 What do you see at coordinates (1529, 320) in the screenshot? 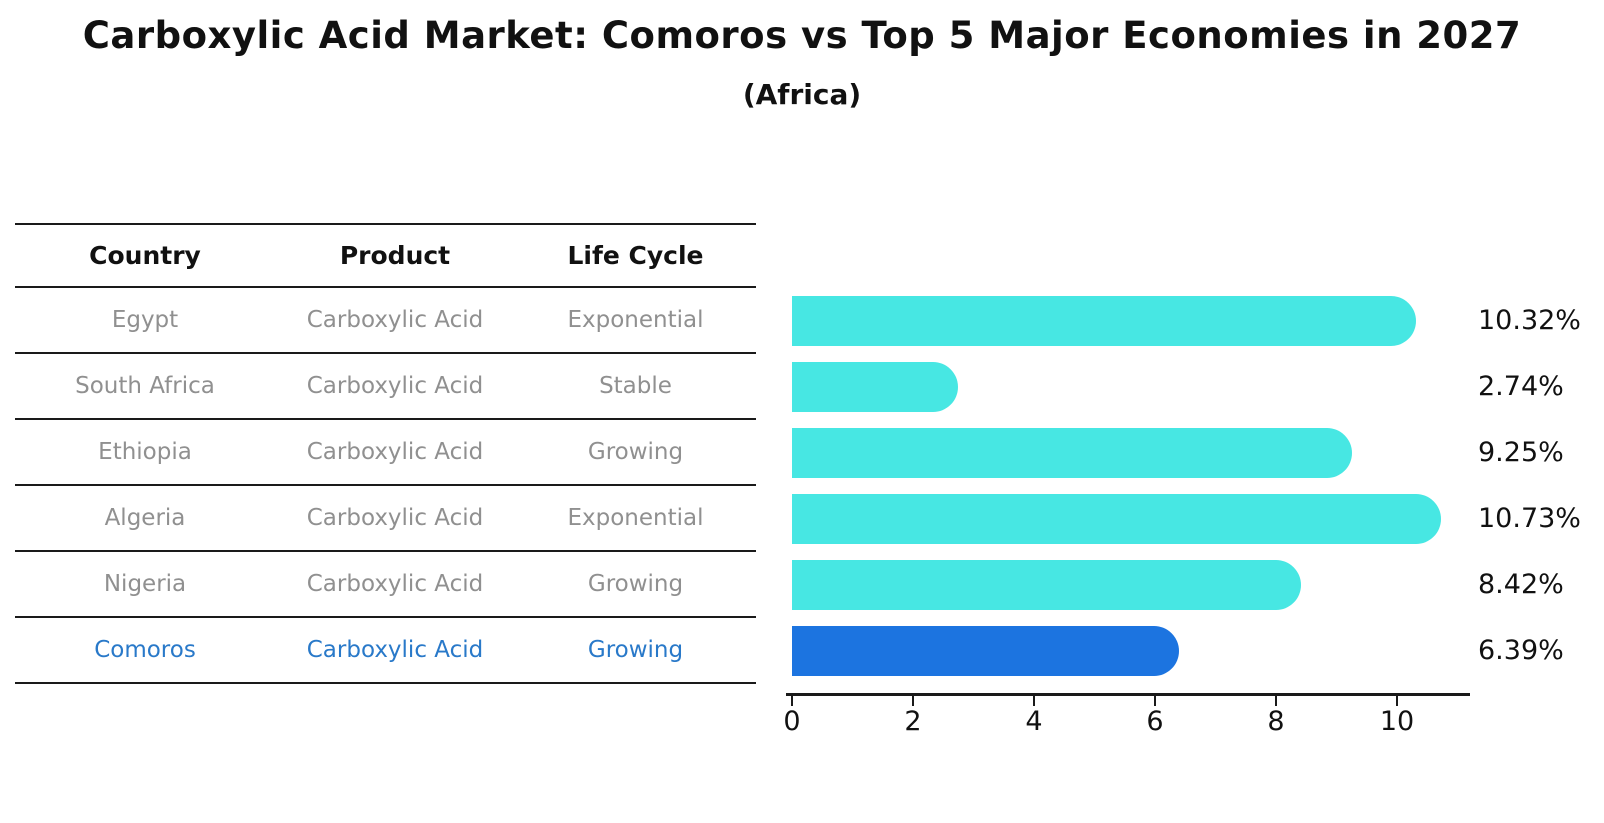
I see `value-label-egypt: 10.32%` at bounding box center [1529, 320].